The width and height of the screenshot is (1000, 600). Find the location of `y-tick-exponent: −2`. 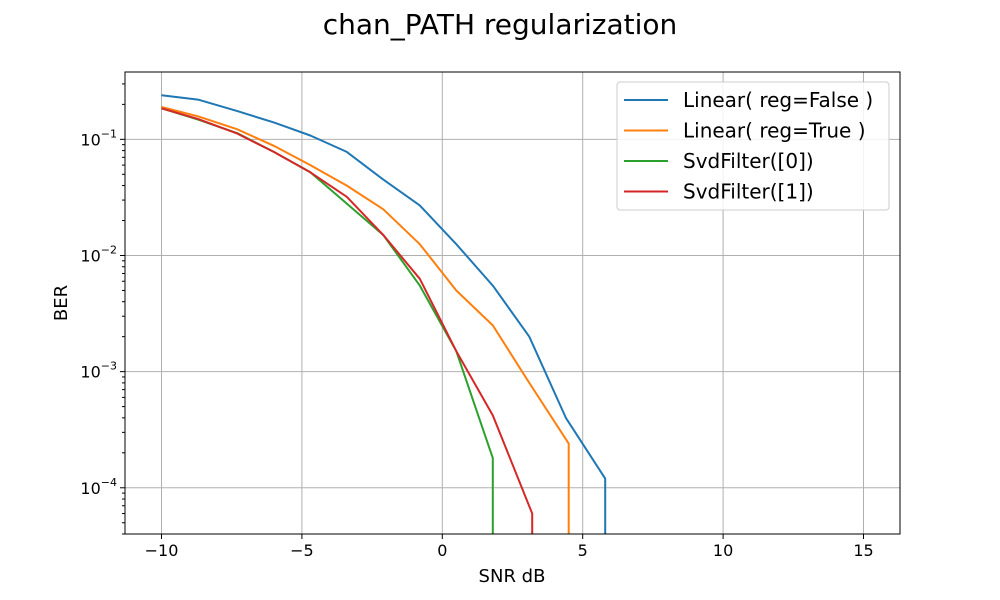

y-tick-exponent: −2 is located at coordinates (109, 249).